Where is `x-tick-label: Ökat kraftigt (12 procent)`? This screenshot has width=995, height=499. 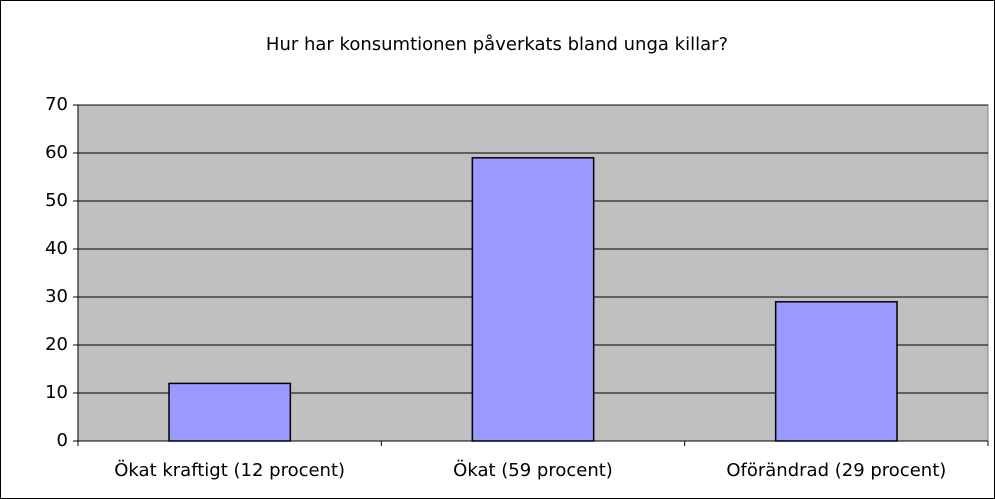 x-tick-label: Ökat kraftigt (12 procent) is located at coordinates (229, 470).